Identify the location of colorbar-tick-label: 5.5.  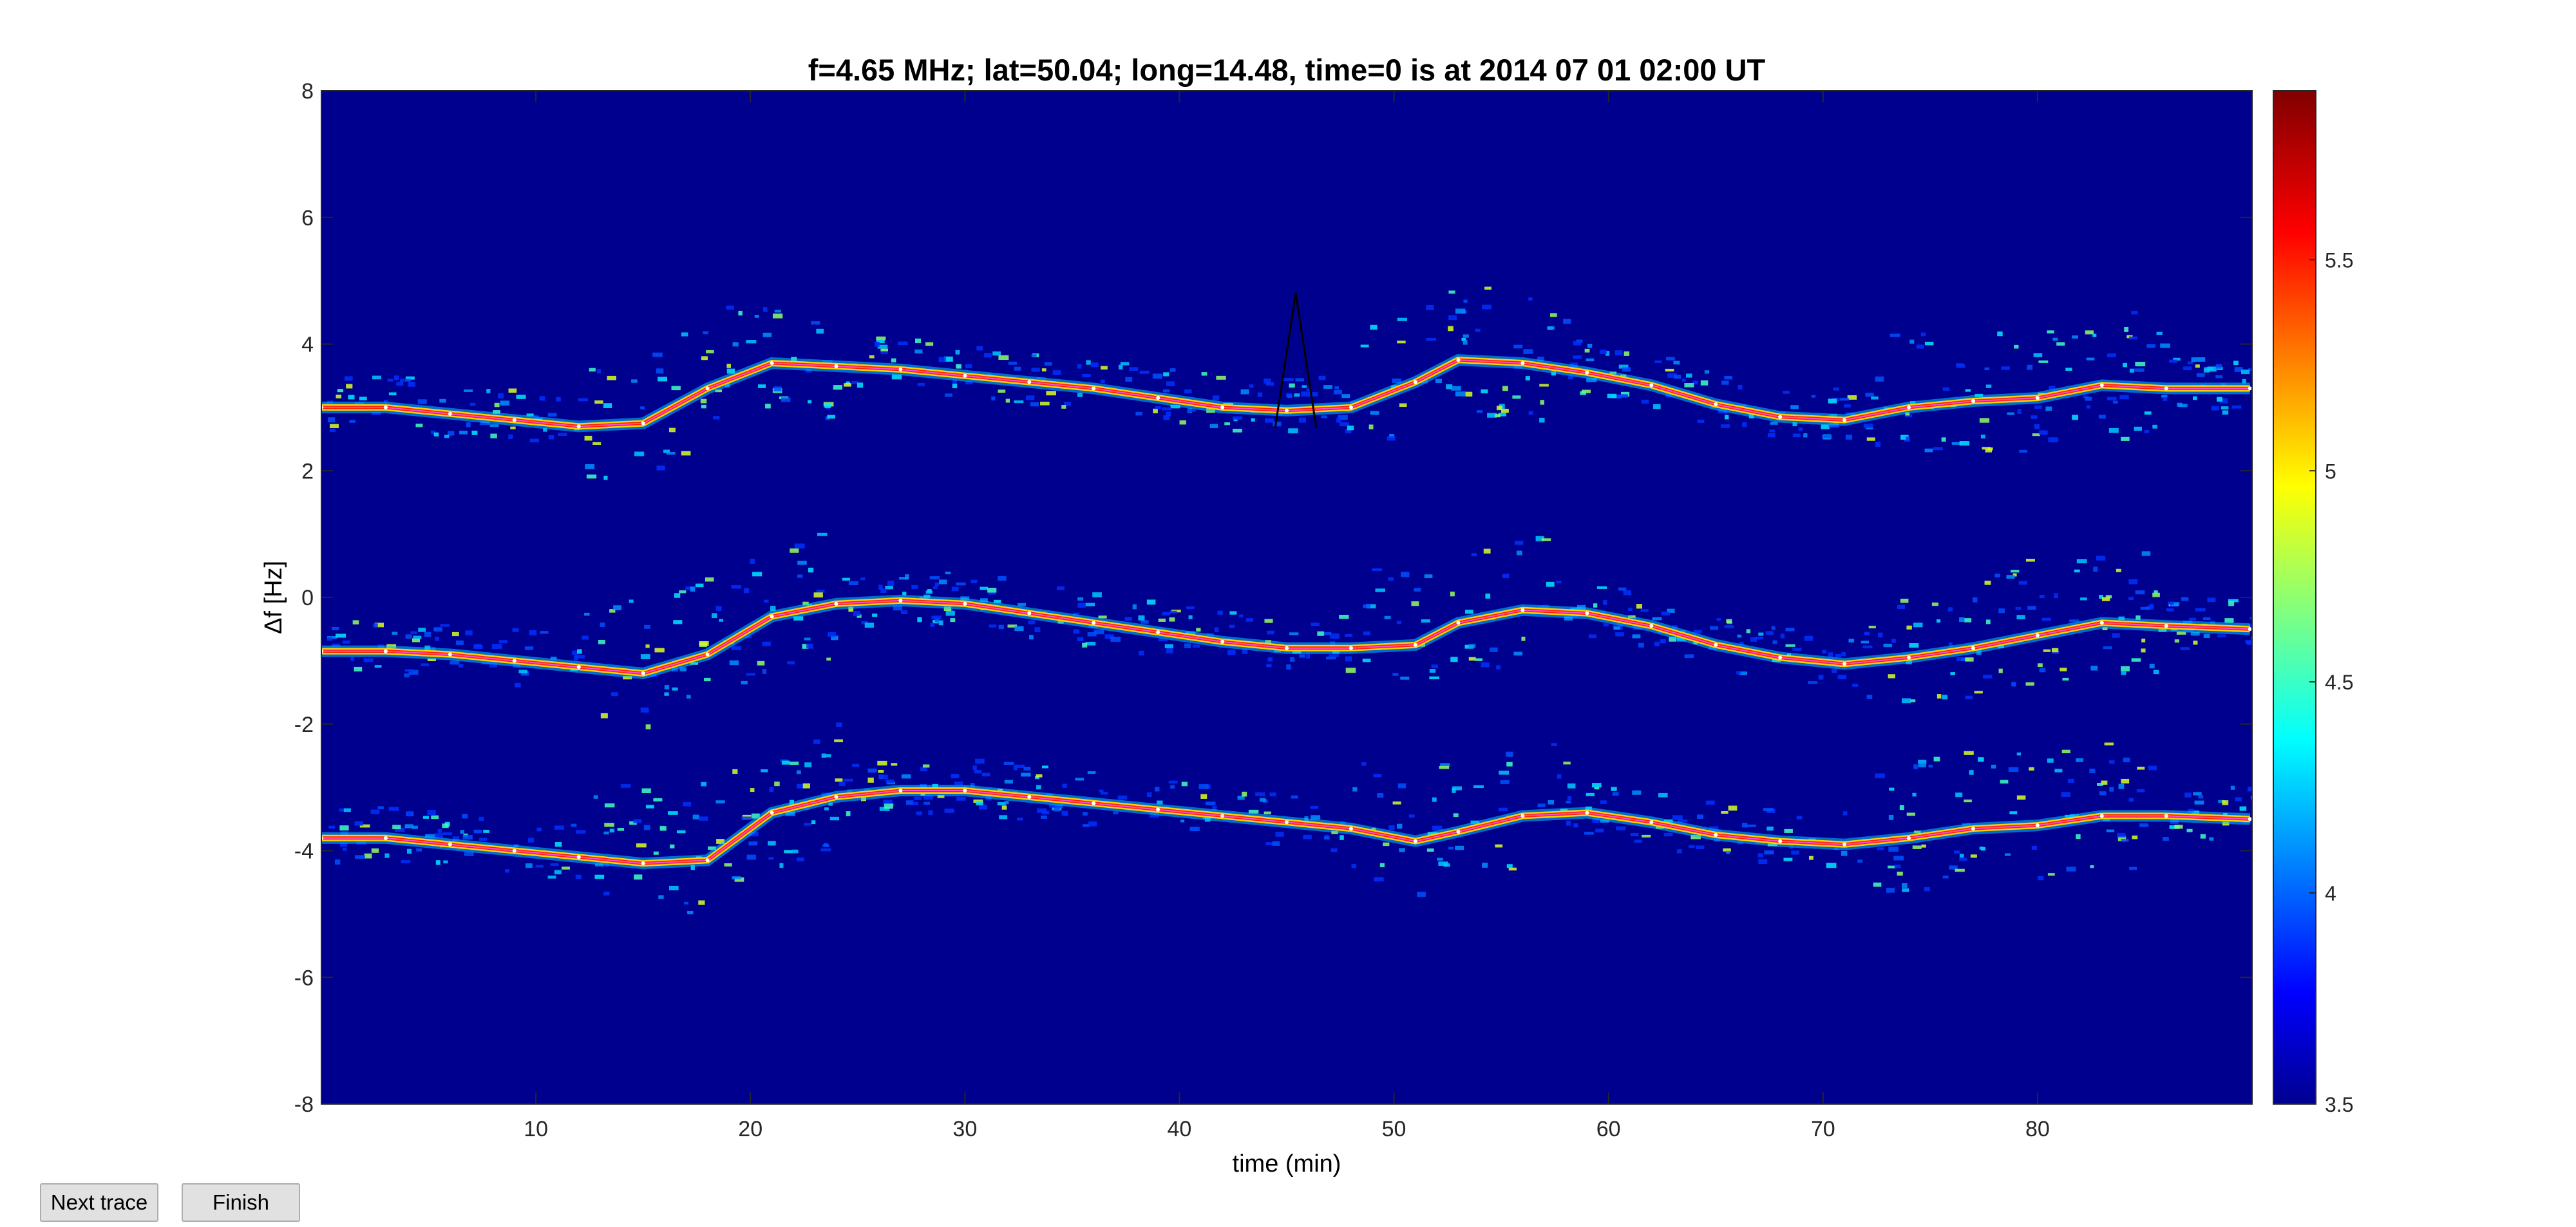
(2339, 260).